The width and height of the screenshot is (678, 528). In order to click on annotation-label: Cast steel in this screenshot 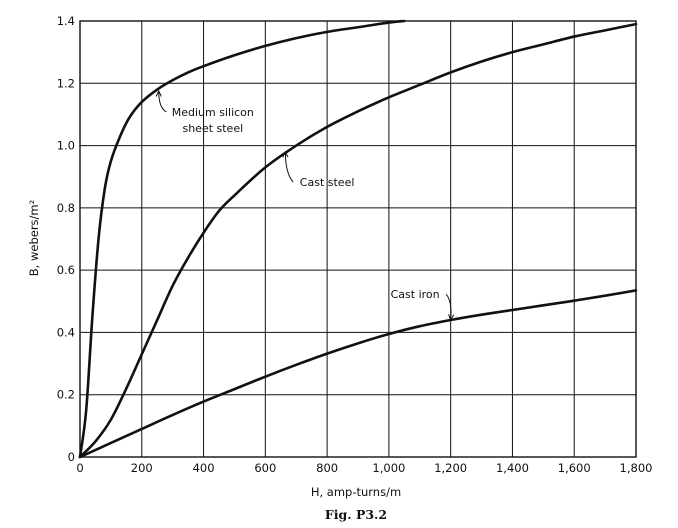, I will do `click(327, 182)`.